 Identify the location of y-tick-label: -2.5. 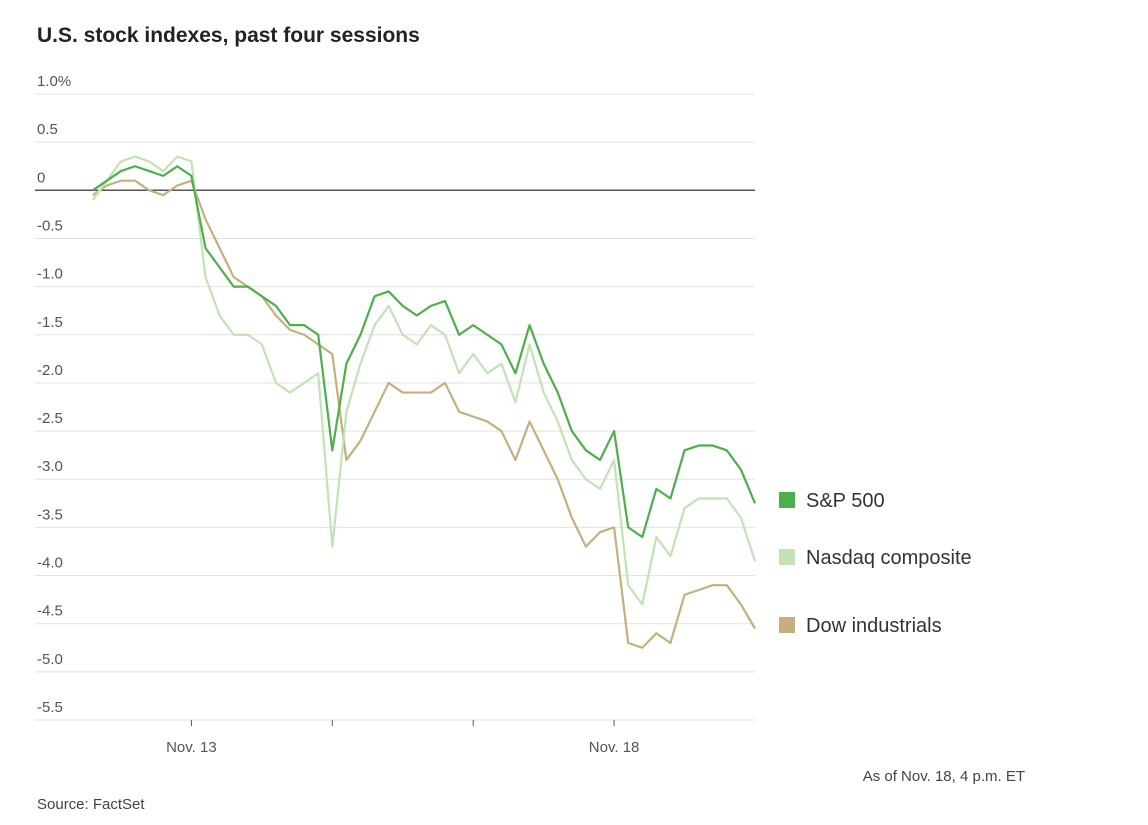
(50, 418).